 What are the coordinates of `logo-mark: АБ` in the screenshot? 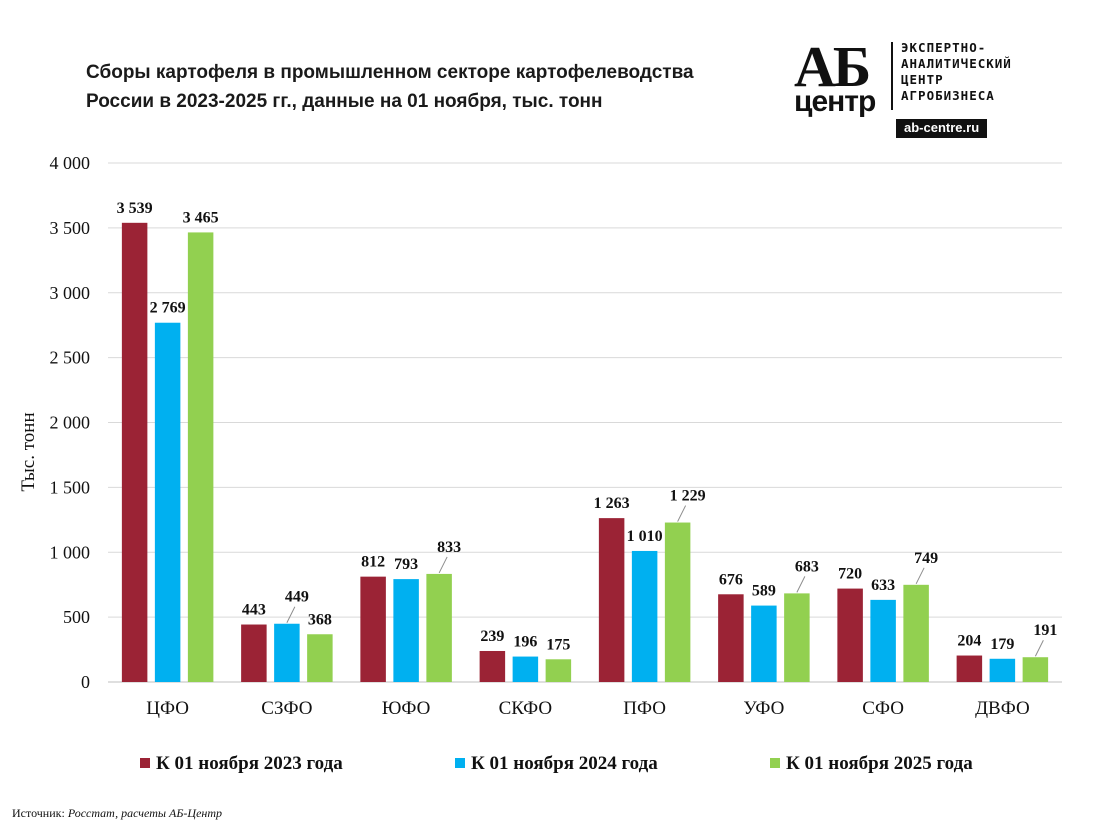 It's located at (832, 66).